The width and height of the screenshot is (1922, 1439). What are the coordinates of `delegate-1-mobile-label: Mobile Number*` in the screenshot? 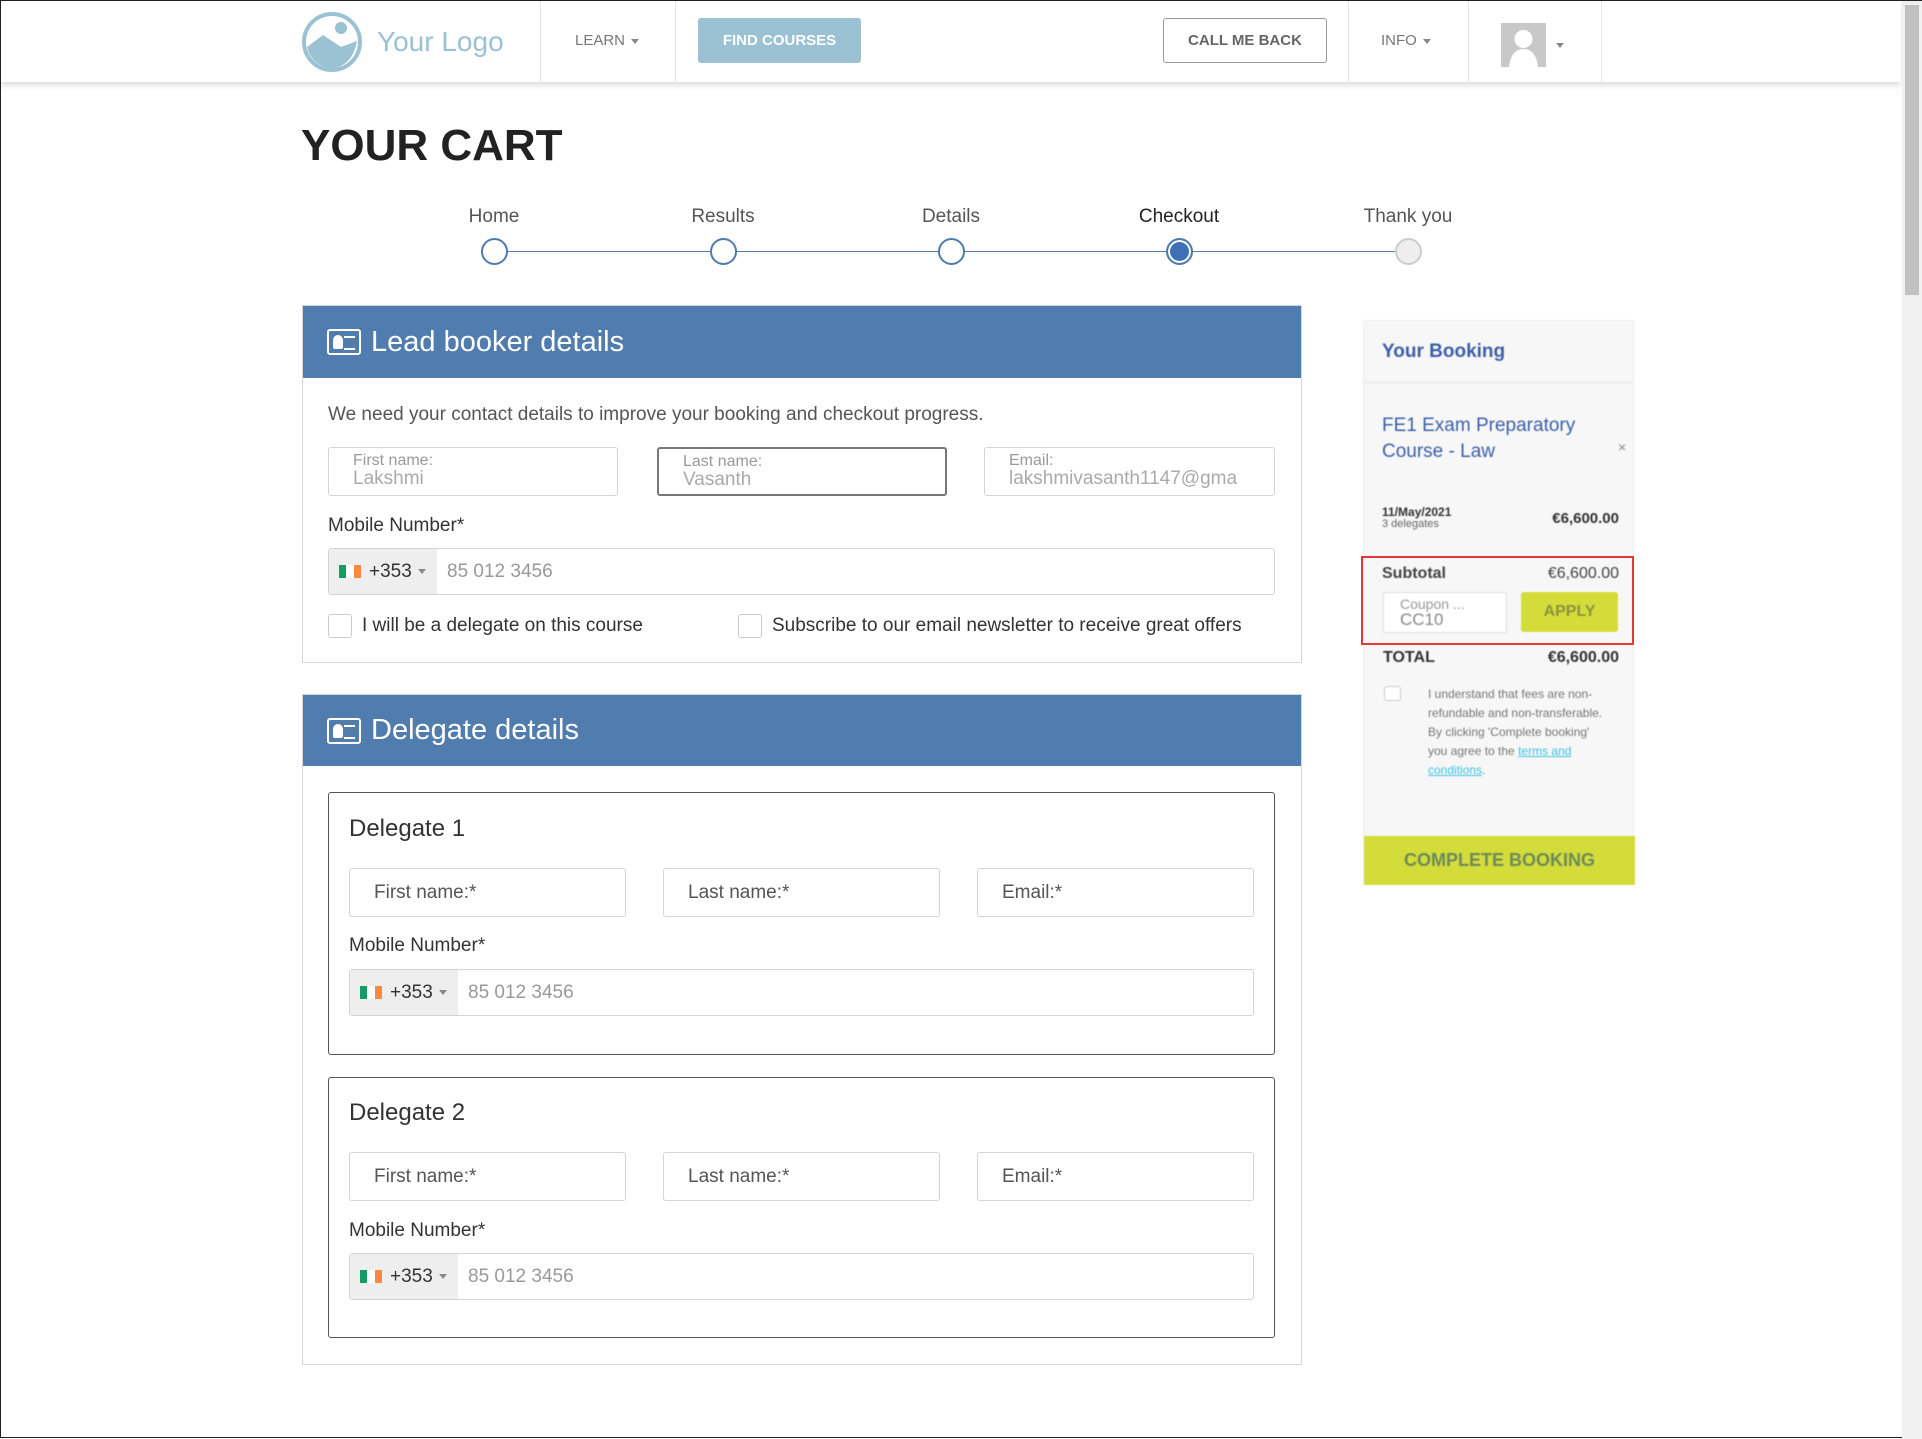 It's located at (417, 945).